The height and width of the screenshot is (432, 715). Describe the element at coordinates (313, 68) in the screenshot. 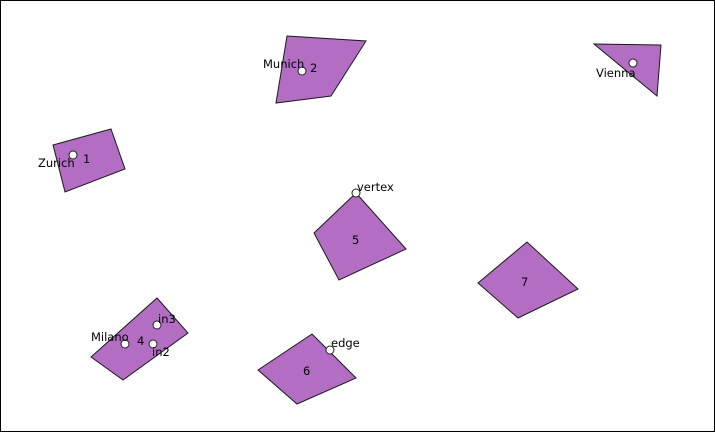

I see `polygon-label-2: 2` at that location.